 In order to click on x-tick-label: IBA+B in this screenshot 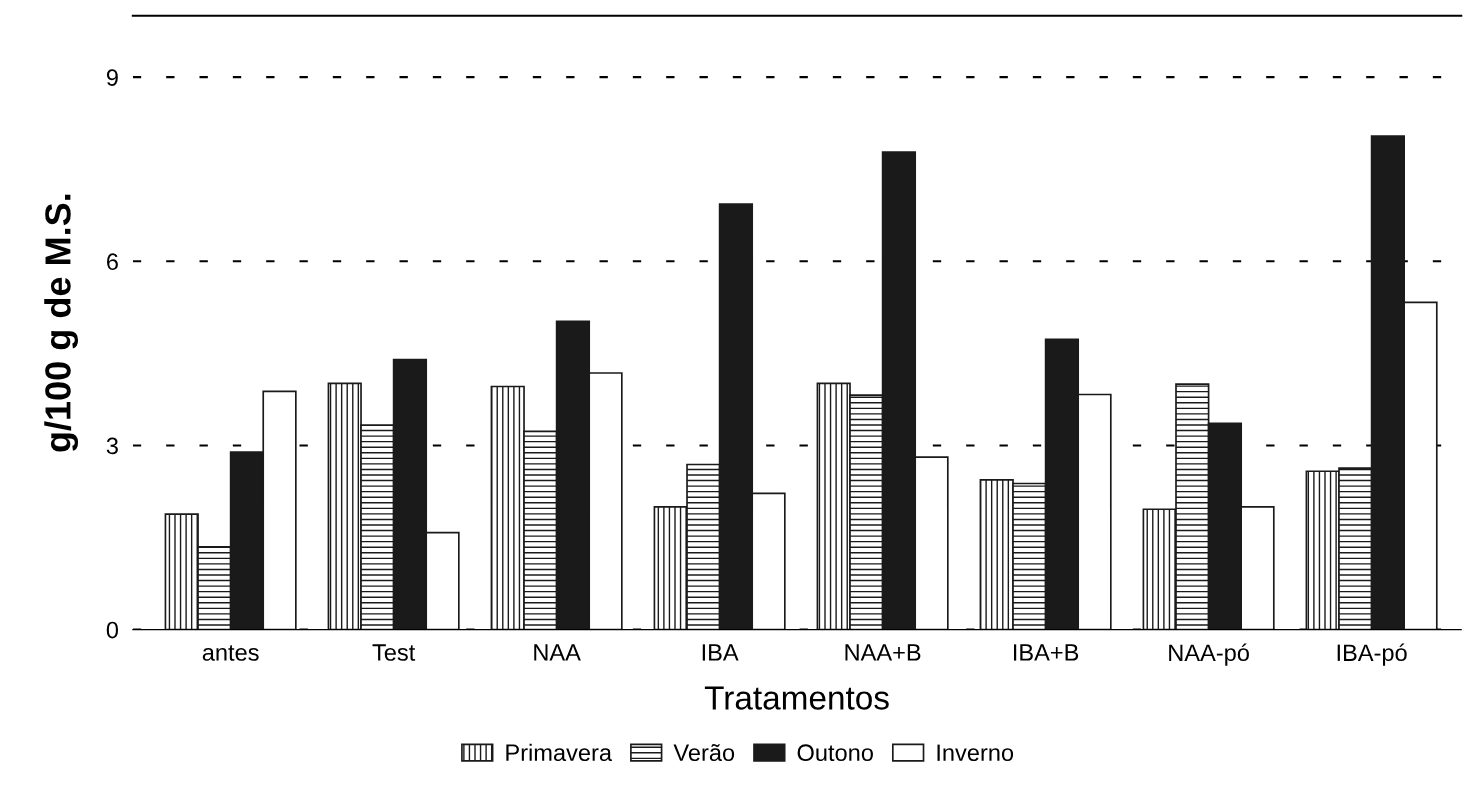, I will do `click(1046, 652)`.